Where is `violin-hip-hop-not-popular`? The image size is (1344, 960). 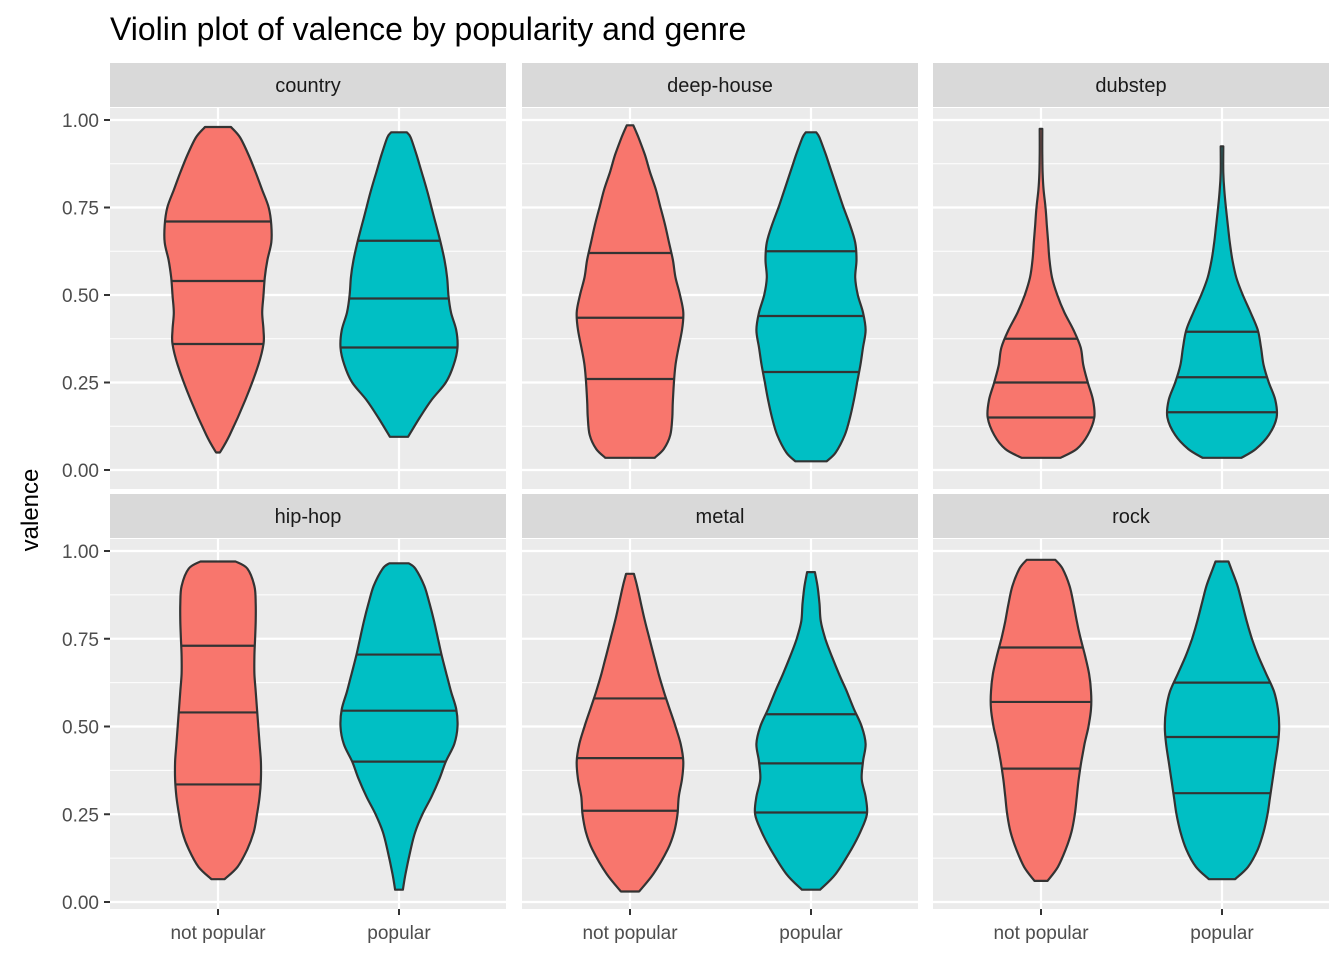
violin-hip-hop-not-popular is located at coordinates (218, 720).